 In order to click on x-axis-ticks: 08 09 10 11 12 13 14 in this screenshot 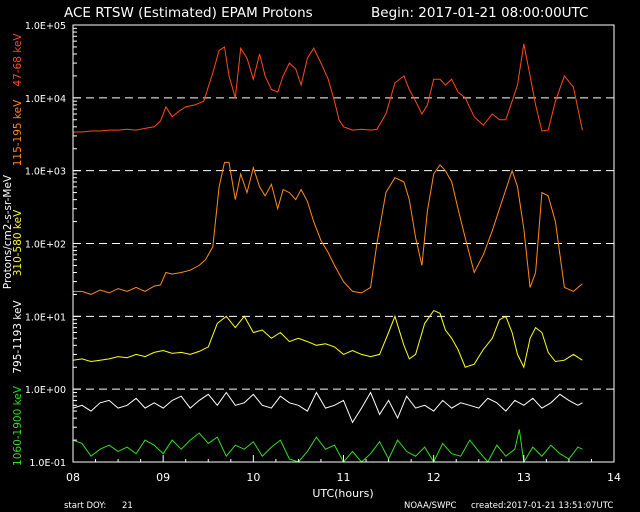, I will do `click(343, 469)`.